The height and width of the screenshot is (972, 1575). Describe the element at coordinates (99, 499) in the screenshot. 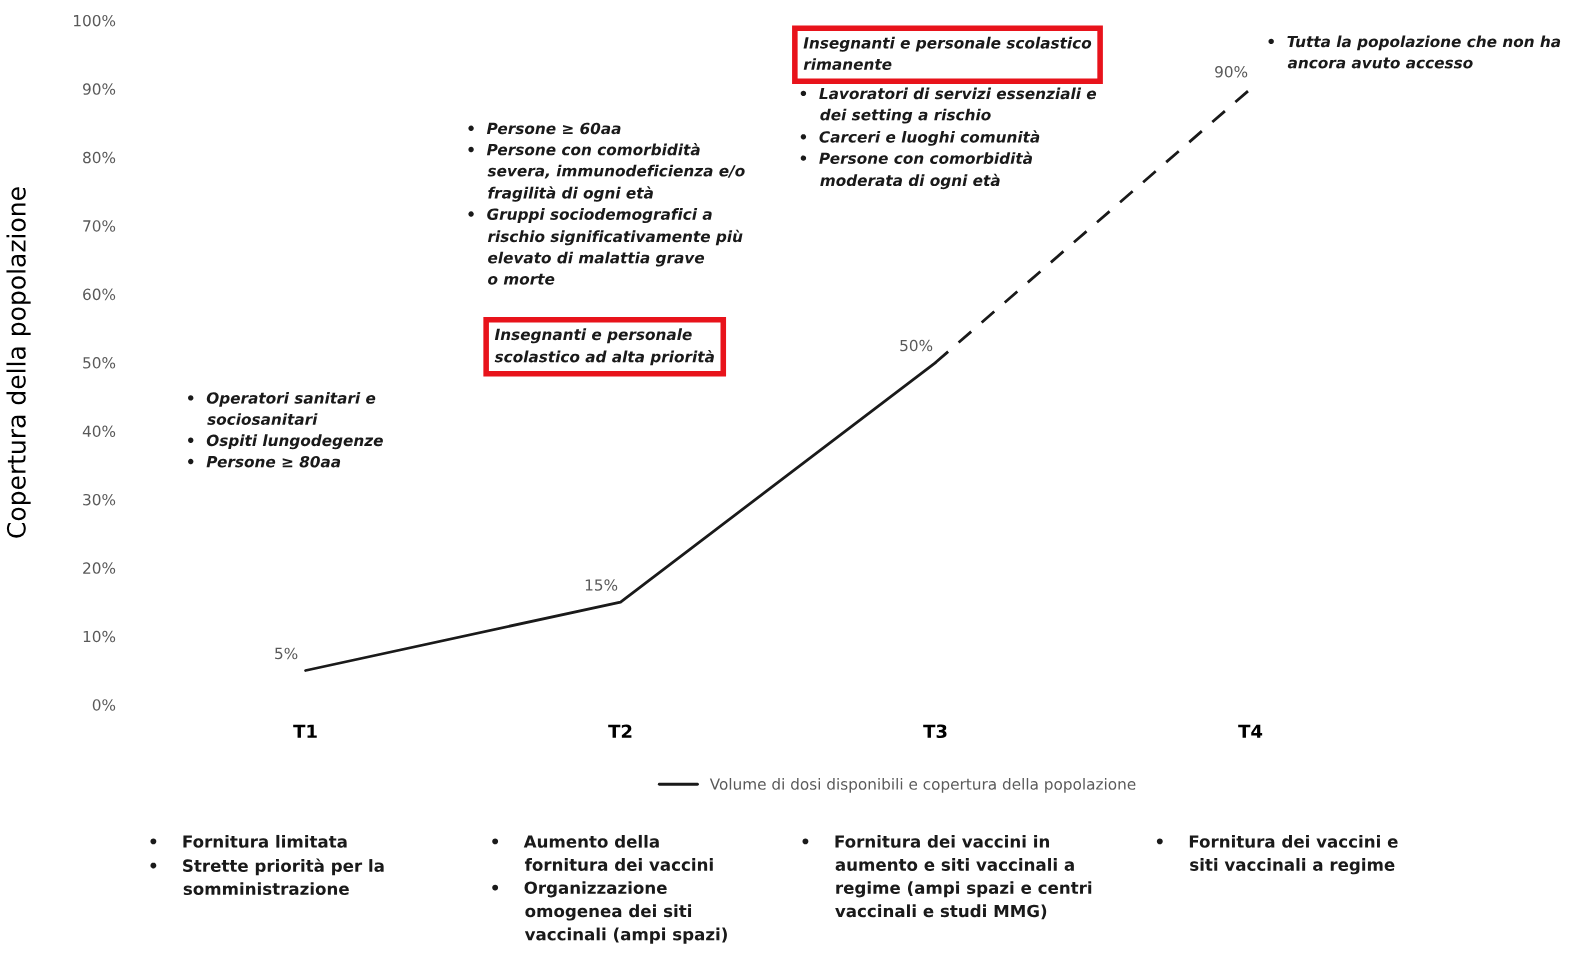

I see `y-tick-label: 30%` at that location.